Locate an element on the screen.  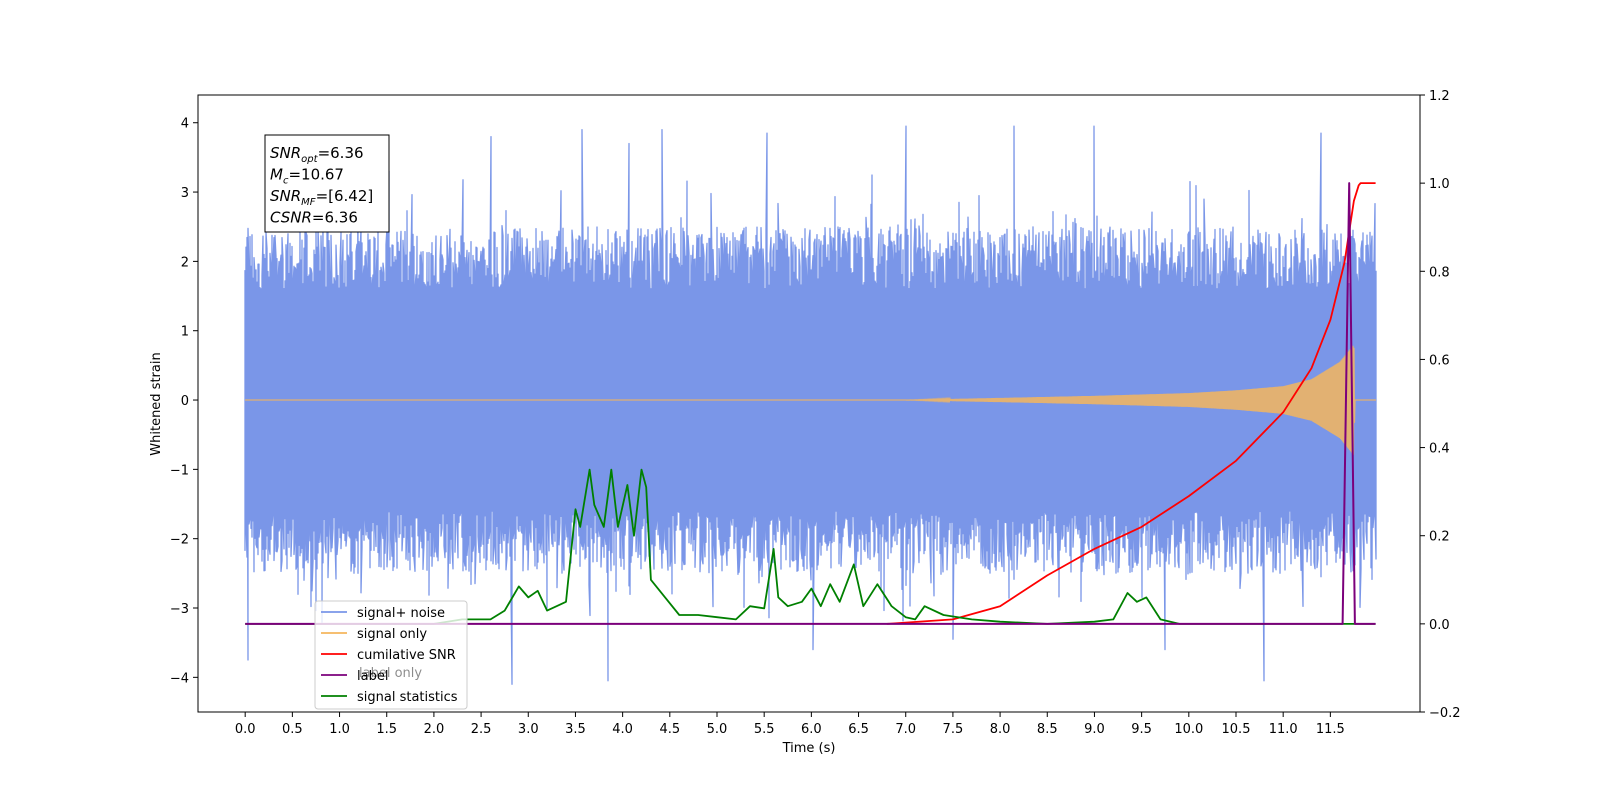
x-tick-label: 10.5 is located at coordinates (1236, 729).